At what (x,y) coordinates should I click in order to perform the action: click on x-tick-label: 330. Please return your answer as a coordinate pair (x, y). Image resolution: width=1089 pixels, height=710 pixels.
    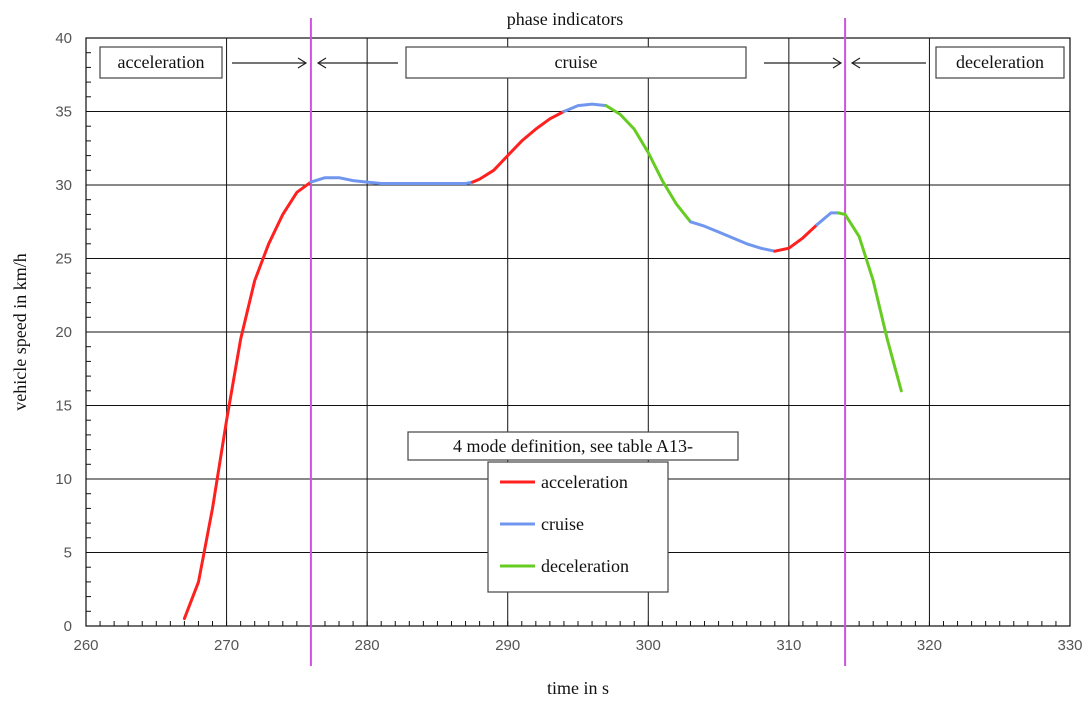
    Looking at the image, I should click on (1069, 645).